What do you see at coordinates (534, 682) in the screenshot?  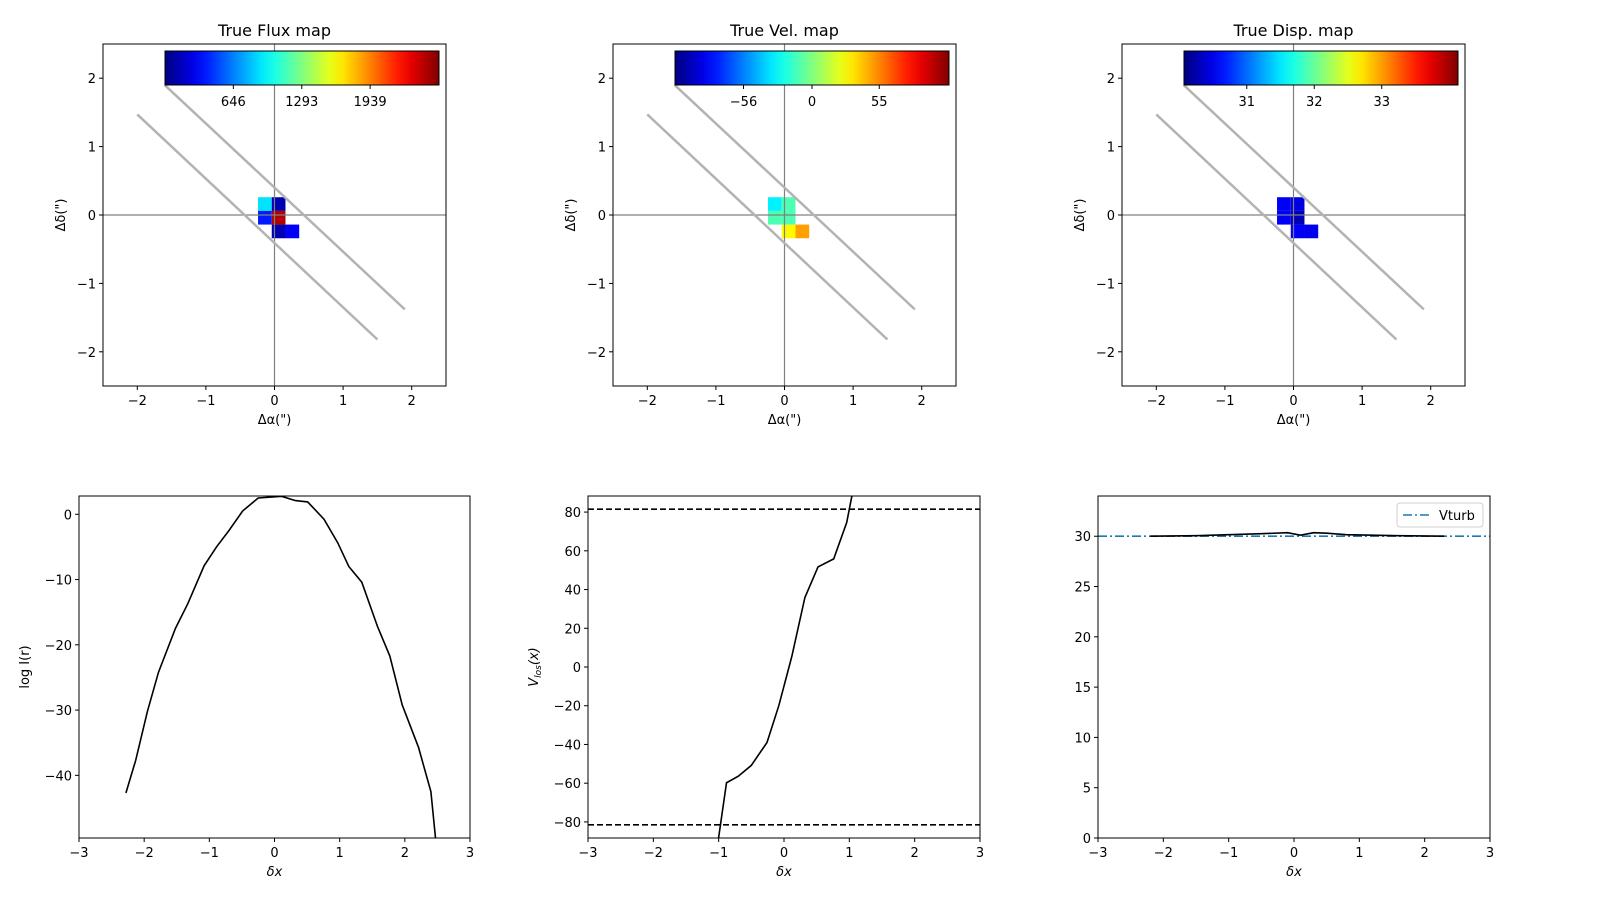 I see `y-label-main: V` at bounding box center [534, 682].